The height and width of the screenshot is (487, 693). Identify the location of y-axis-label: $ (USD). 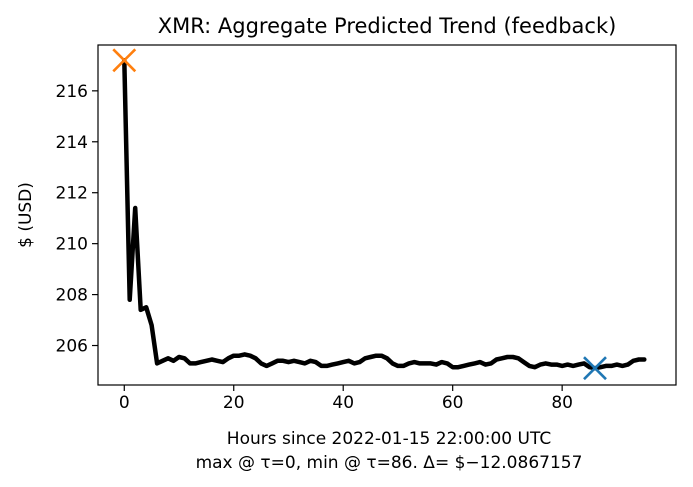
(26, 215).